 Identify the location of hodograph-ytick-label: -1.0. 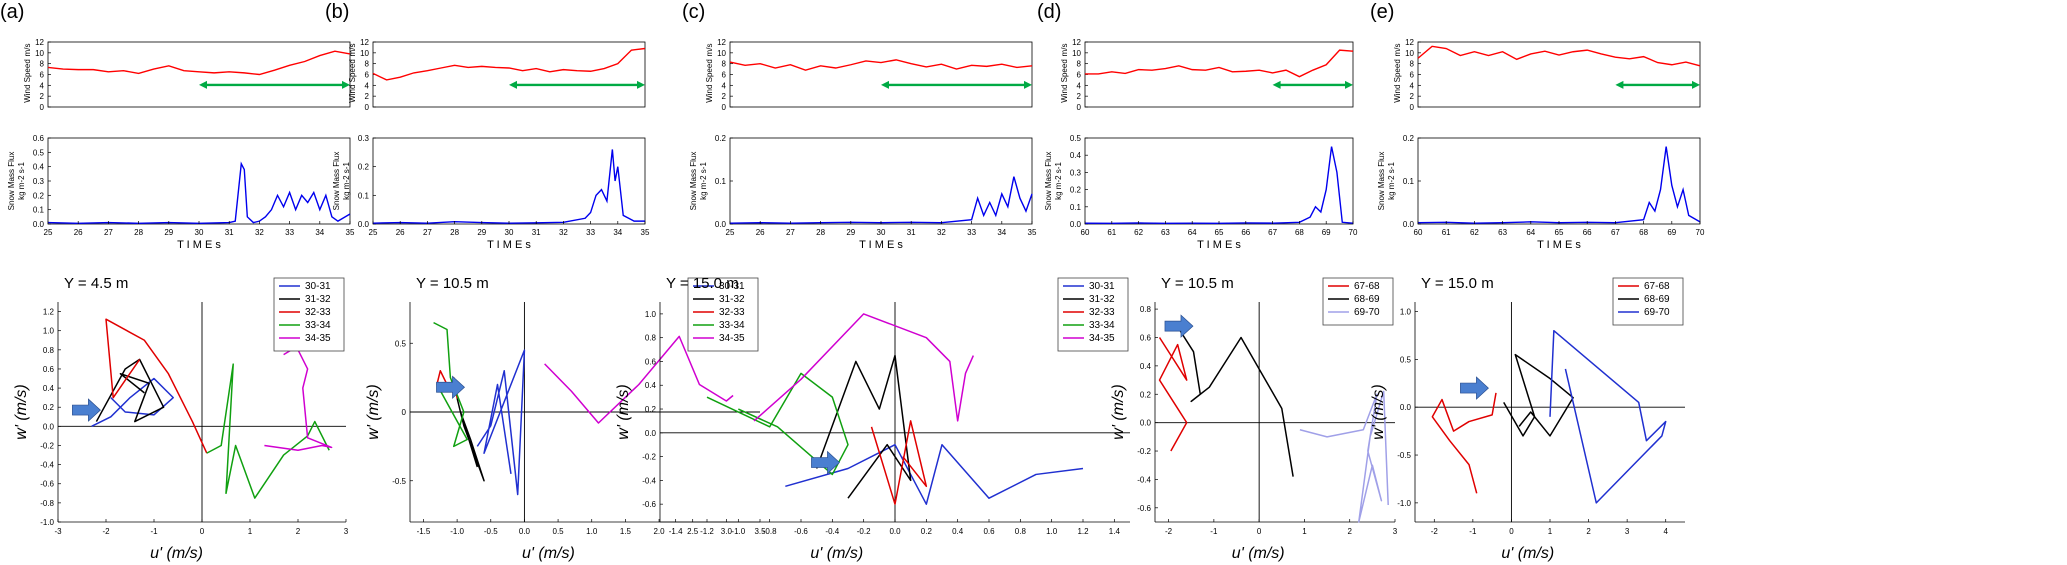
(47, 522).